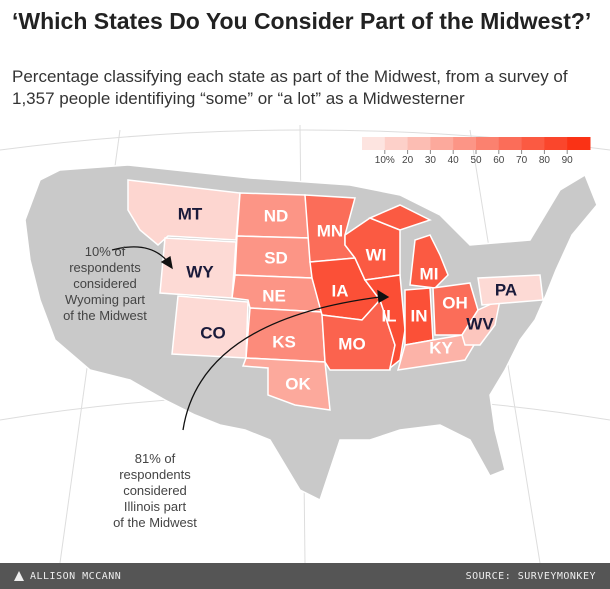 This screenshot has width=610, height=589. Describe the element at coordinates (522, 160) in the screenshot. I see `legend-label: 70` at that location.